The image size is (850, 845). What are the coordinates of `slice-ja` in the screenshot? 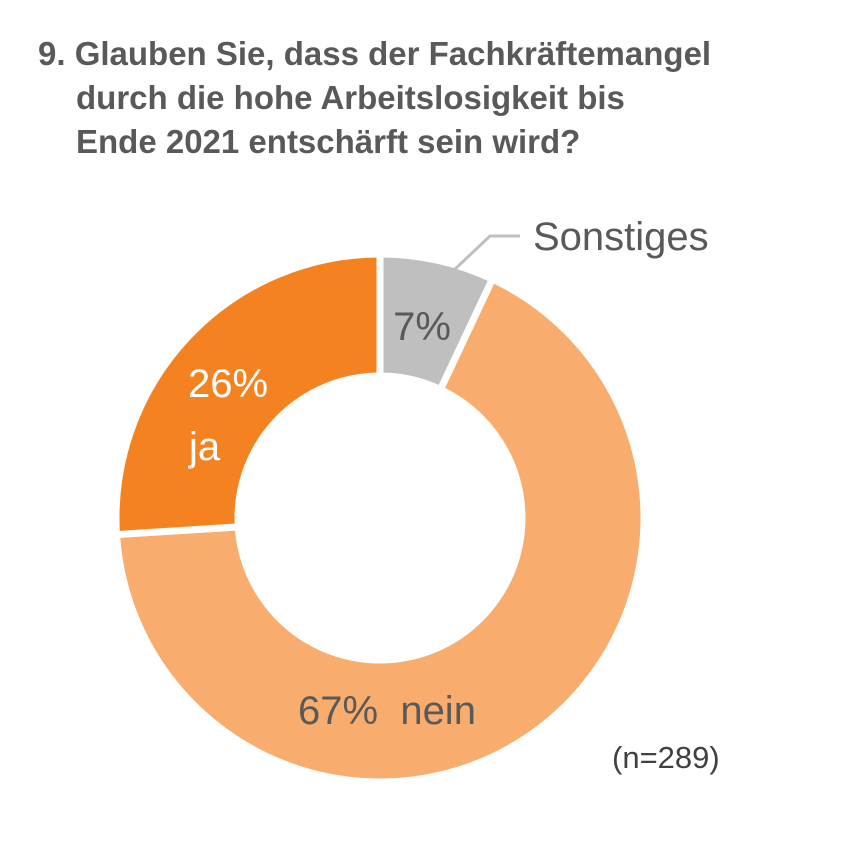 It's located at (248, 394).